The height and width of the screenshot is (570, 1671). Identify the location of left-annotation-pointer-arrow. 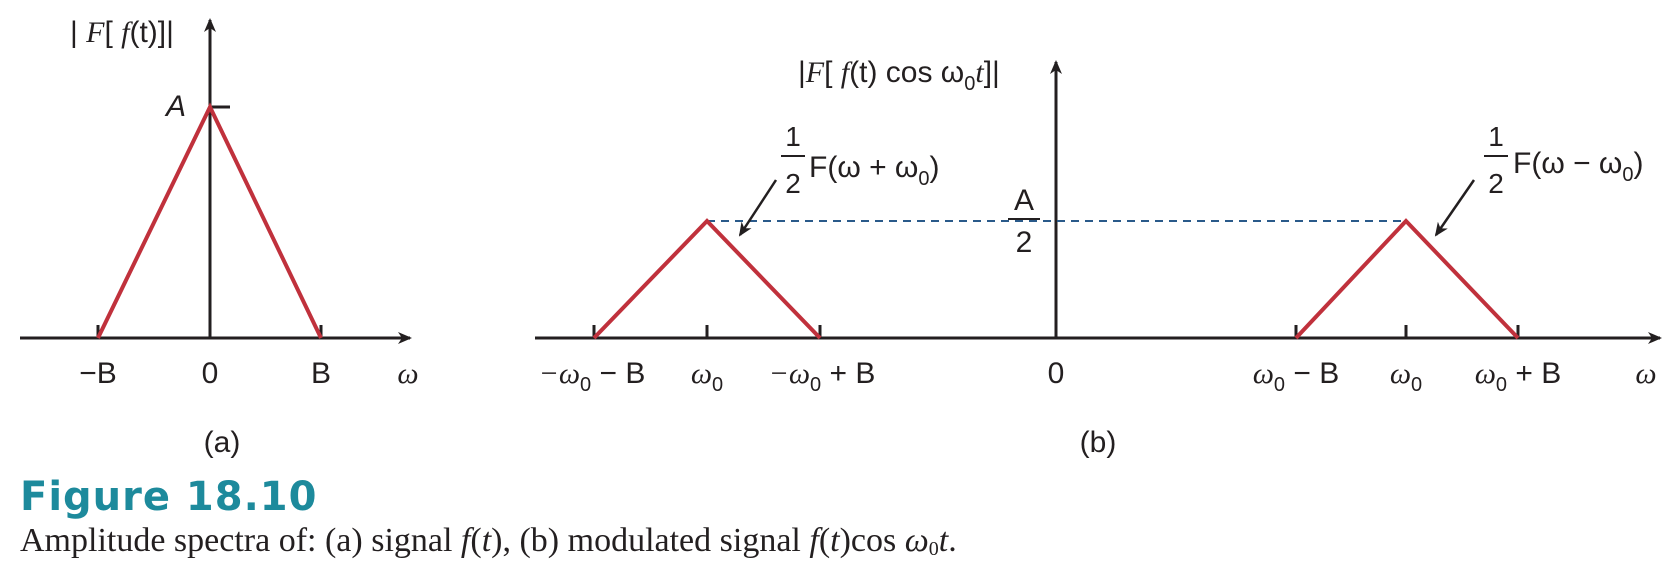
(758, 208).